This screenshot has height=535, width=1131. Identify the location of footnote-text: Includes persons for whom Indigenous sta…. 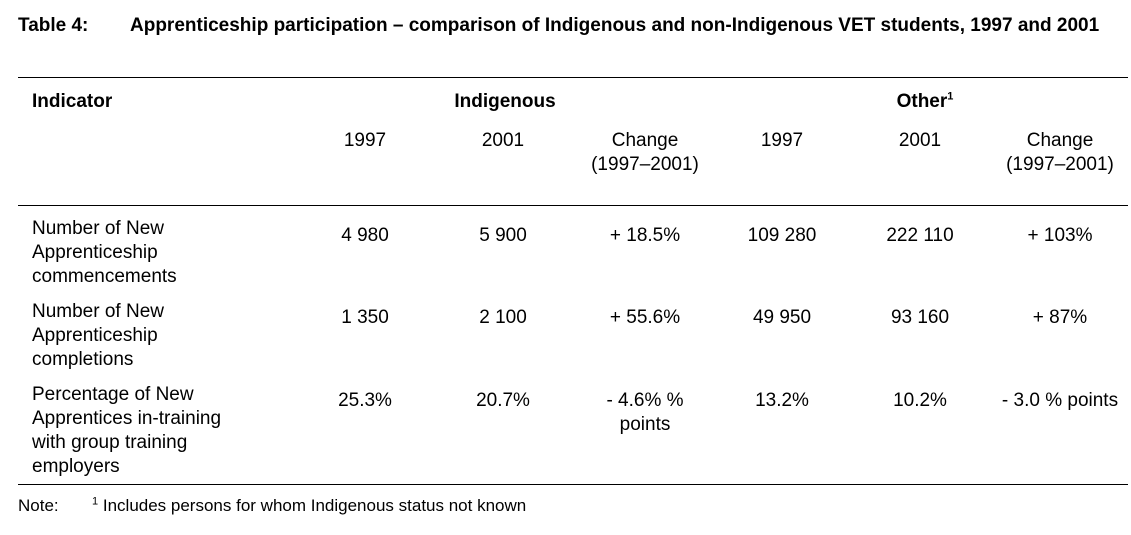
(314, 505).